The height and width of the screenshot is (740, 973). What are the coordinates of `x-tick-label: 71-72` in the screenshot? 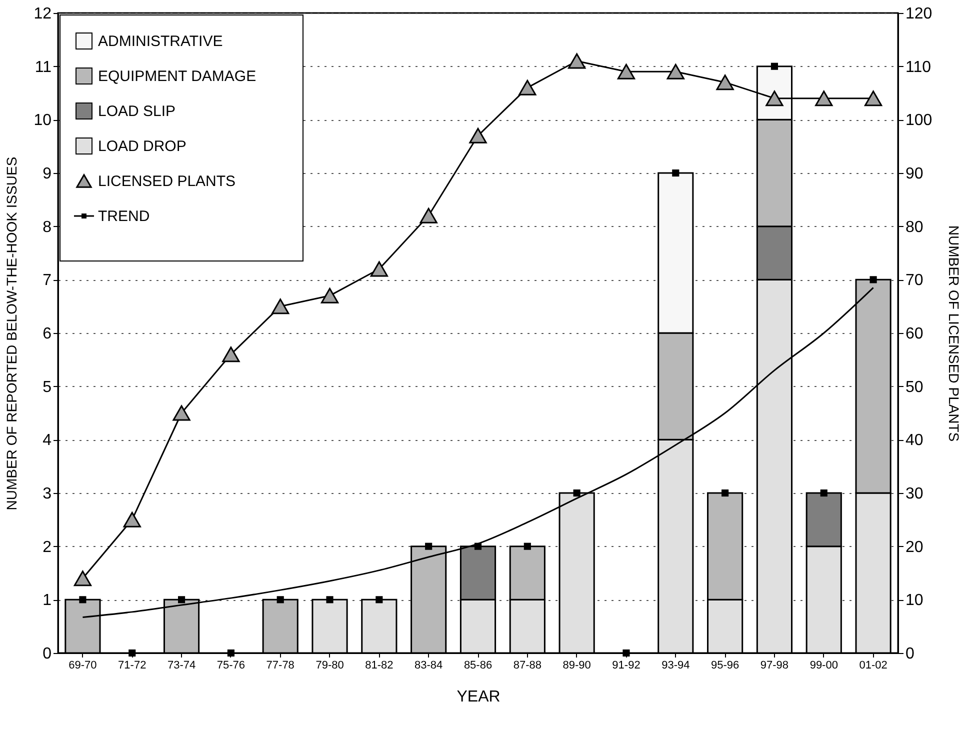 It's located at (132, 666).